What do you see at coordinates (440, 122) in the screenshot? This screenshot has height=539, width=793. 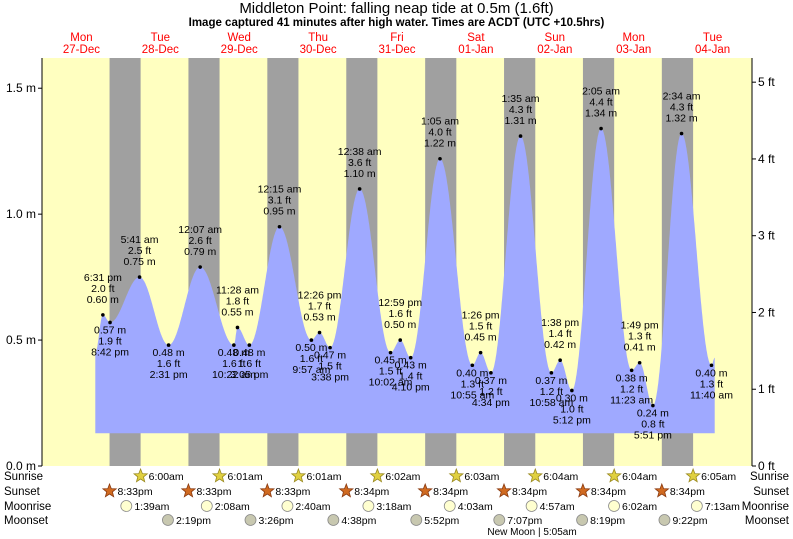 I see `tide-time-label: 1:05 am` at bounding box center [440, 122].